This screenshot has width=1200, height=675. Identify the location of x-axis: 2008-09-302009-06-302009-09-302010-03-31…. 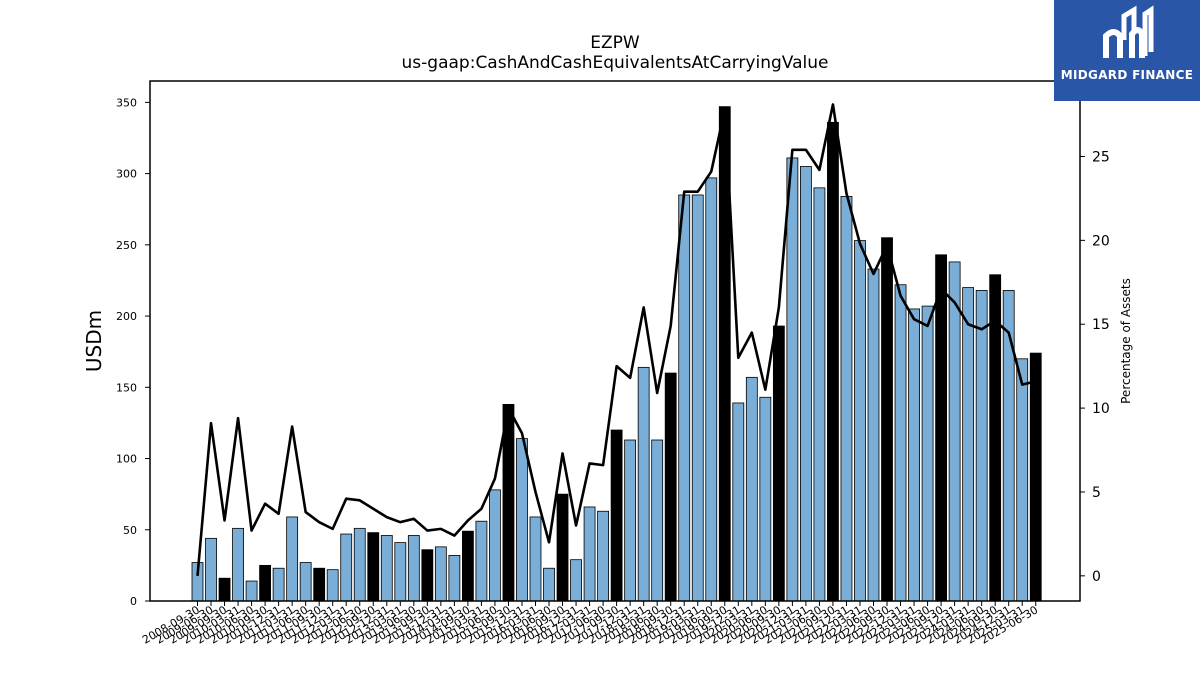
(590, 624).